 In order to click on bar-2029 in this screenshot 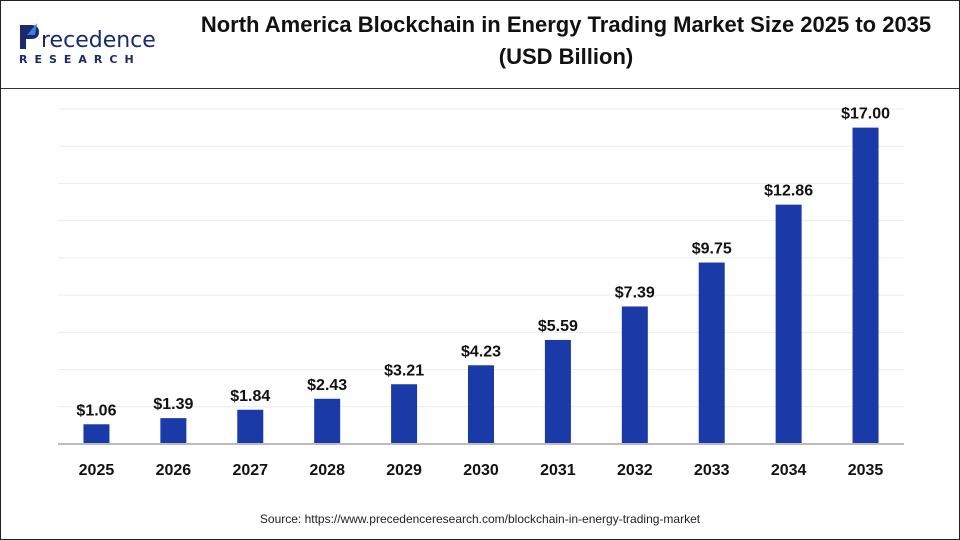, I will do `click(404, 414)`.